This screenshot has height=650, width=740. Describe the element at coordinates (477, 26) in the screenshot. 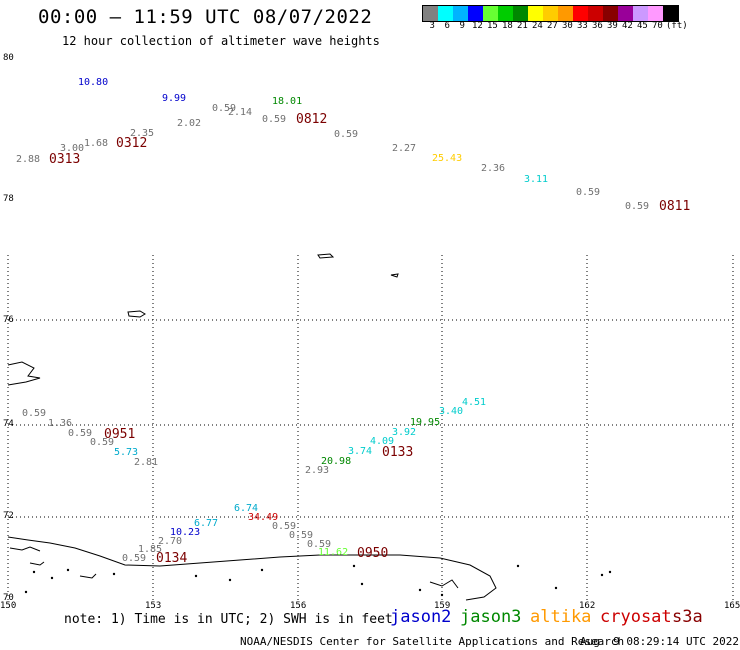

I see `color-scale-label: 12` at that location.